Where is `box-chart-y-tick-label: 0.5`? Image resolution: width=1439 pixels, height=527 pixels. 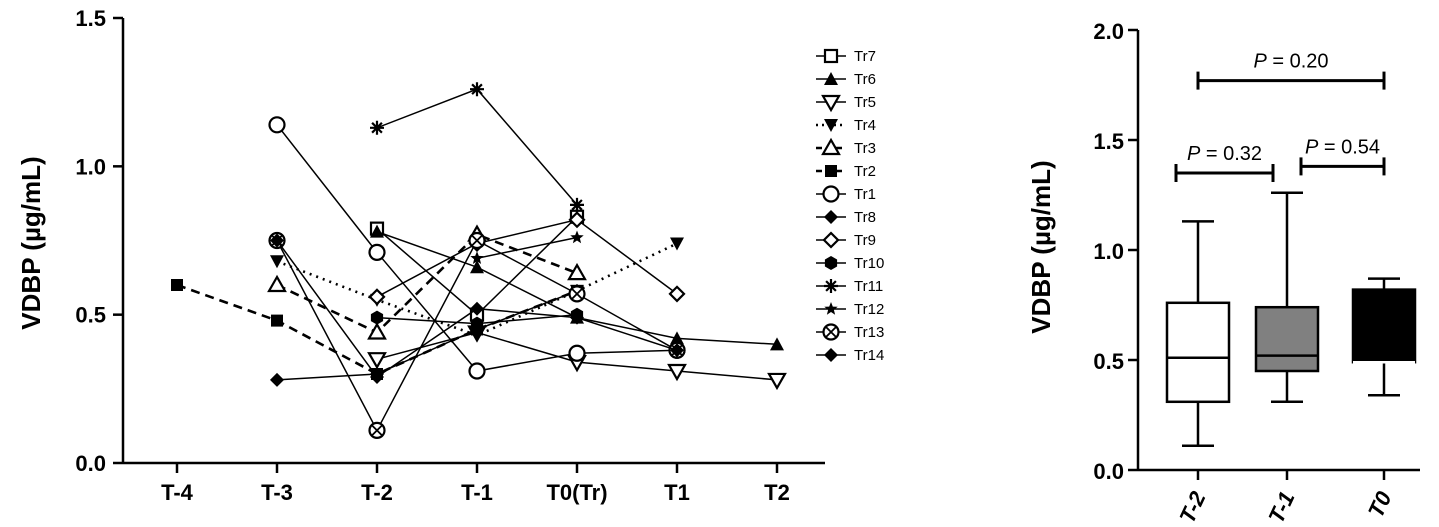
box-chart-y-tick-label: 0.5 is located at coordinates (1108, 361).